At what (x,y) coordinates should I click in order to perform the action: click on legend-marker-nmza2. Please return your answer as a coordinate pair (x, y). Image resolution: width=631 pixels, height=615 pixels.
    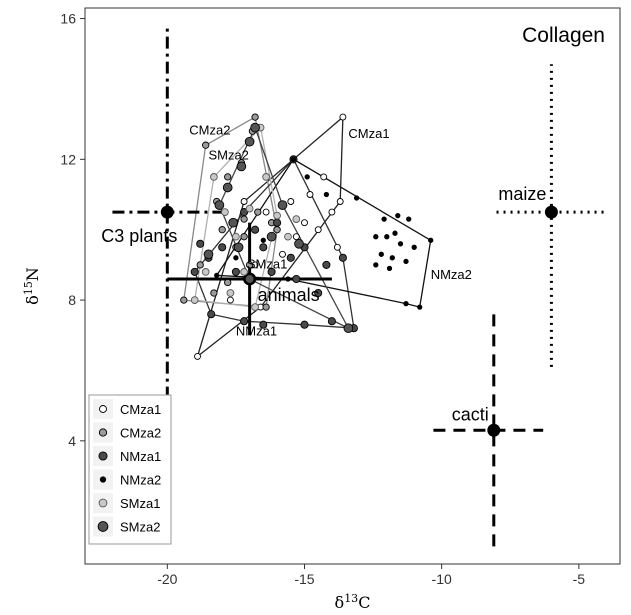
    Looking at the image, I should click on (103, 479).